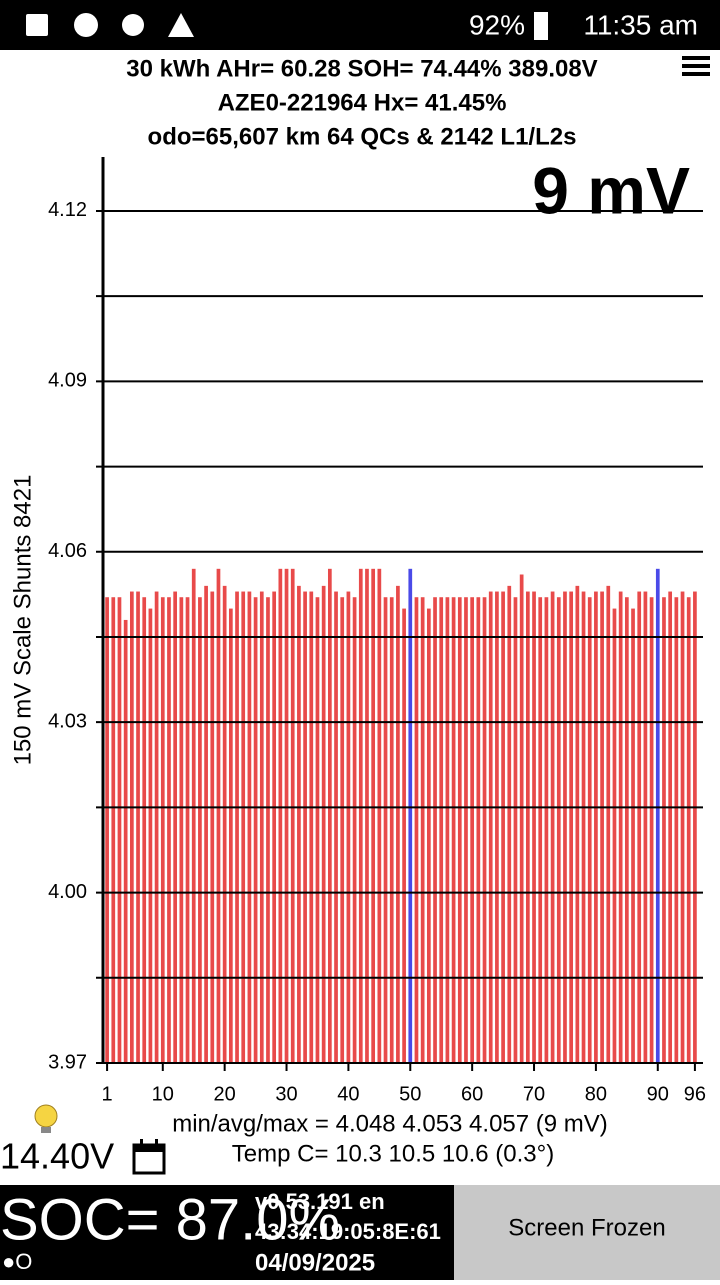 This screenshot has height=1285, width=720. Describe the element at coordinates (586, 1227) in the screenshot. I see `button-label: Screen Frozen` at that location.